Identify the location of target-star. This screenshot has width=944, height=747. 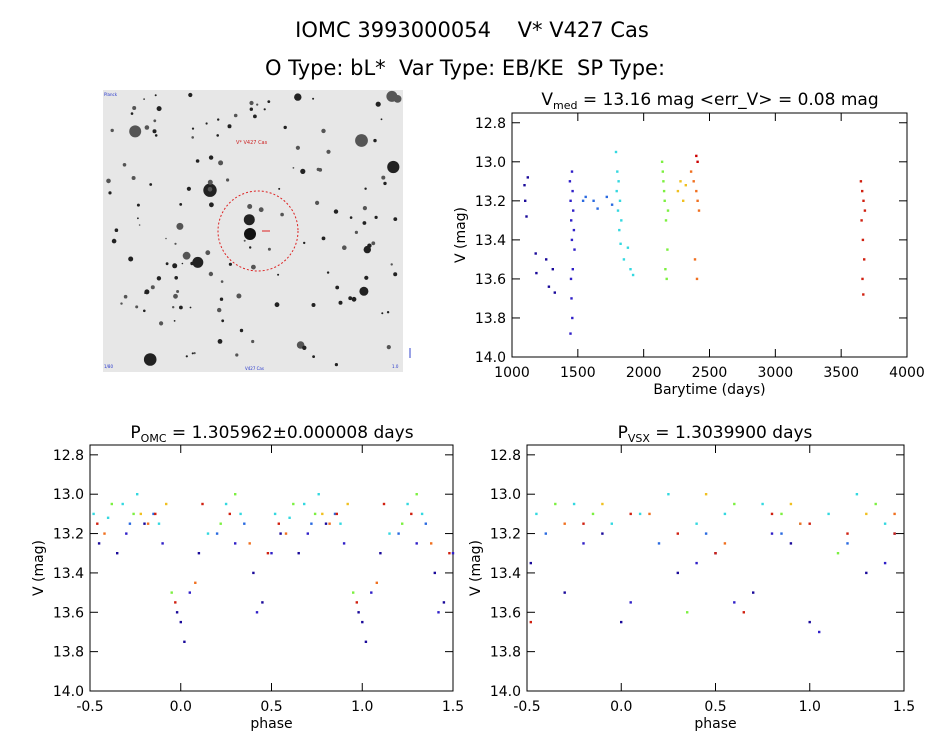
(250, 234).